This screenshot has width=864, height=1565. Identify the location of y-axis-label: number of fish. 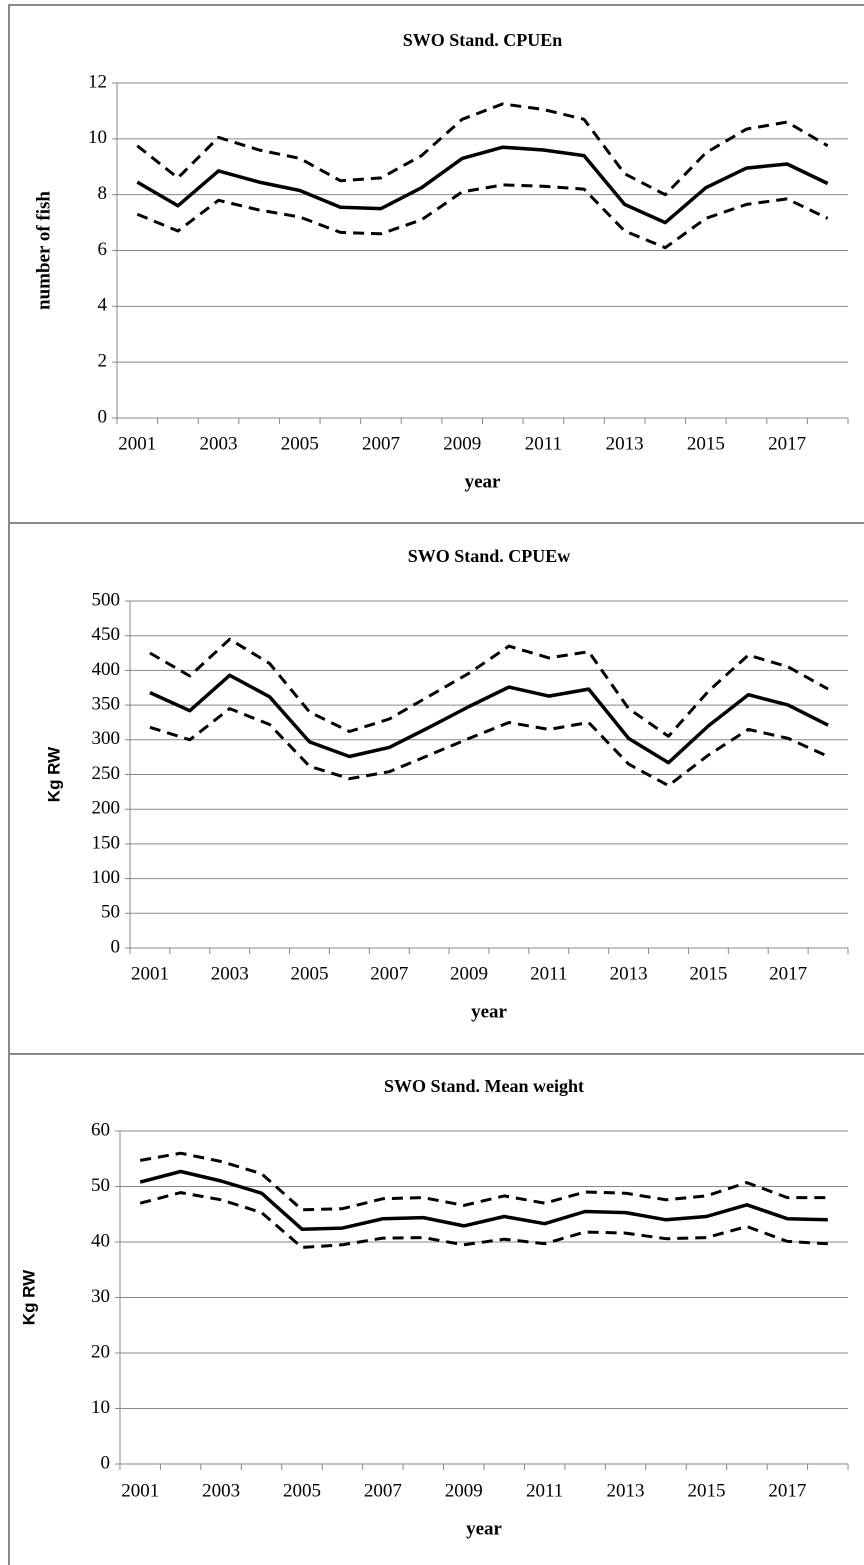
(43, 250).